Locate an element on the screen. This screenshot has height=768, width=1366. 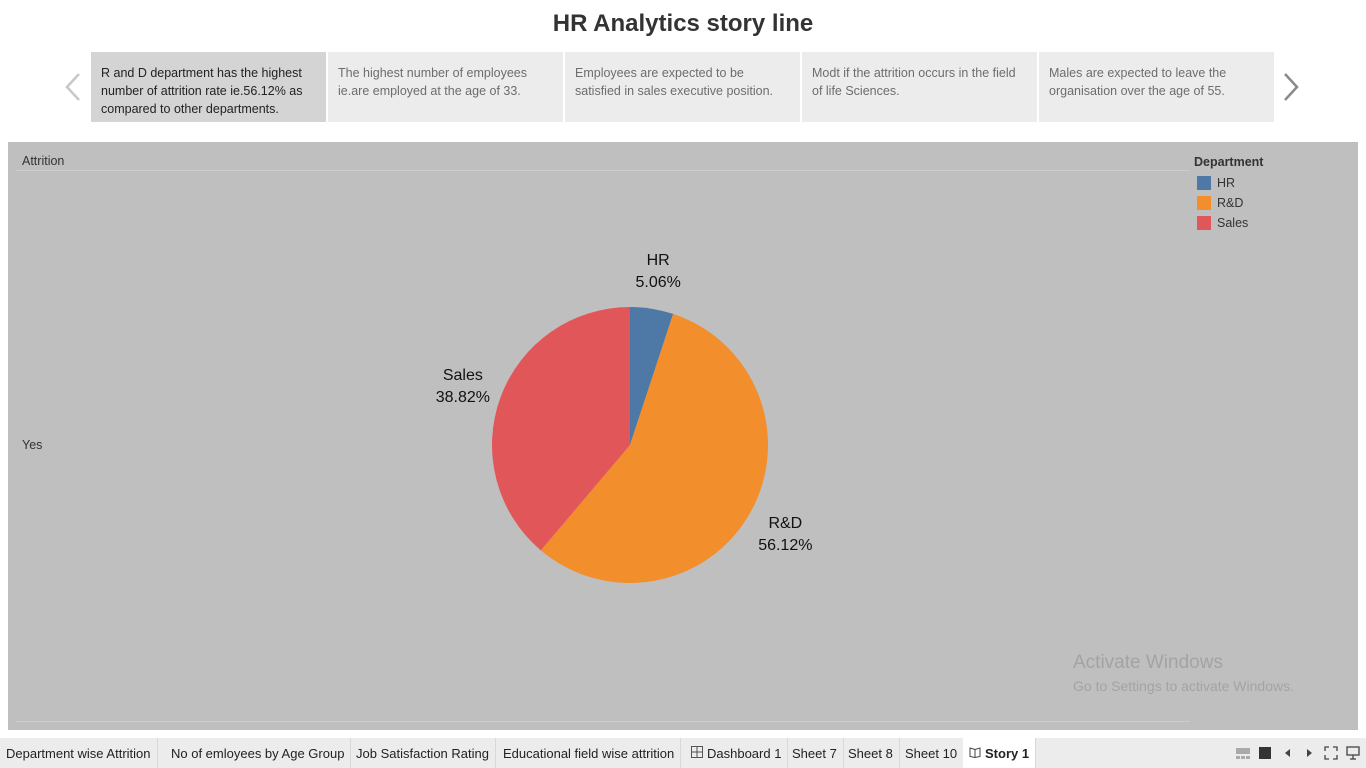
dashboard-icon is located at coordinates (697, 753).